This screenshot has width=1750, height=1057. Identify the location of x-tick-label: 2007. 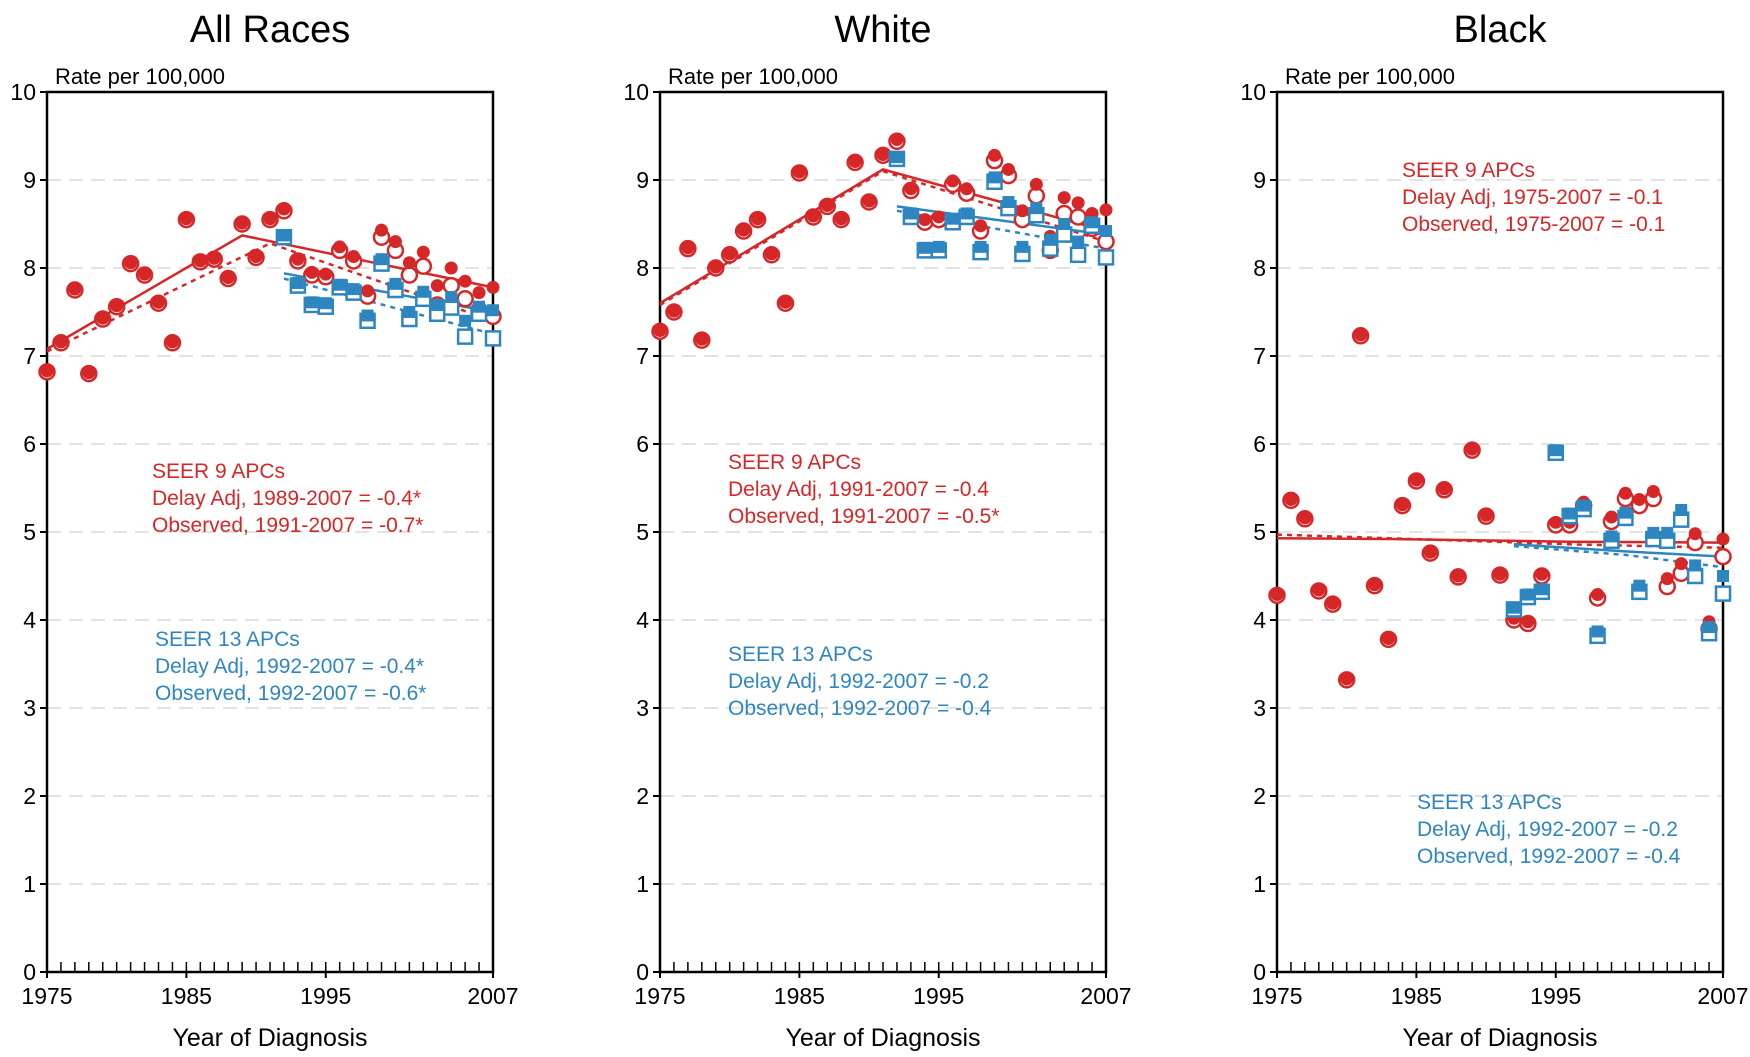
(492, 996).